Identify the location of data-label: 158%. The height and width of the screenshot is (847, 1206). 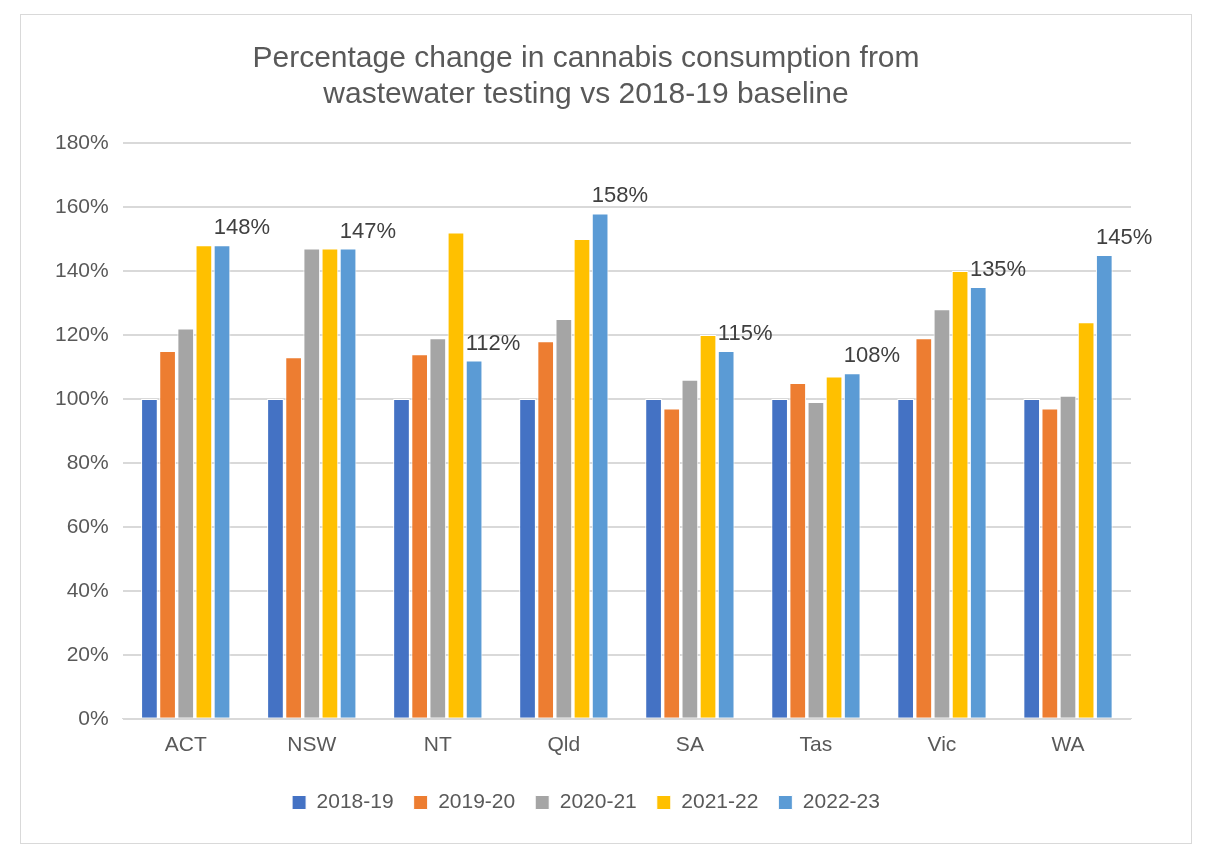
(620, 195).